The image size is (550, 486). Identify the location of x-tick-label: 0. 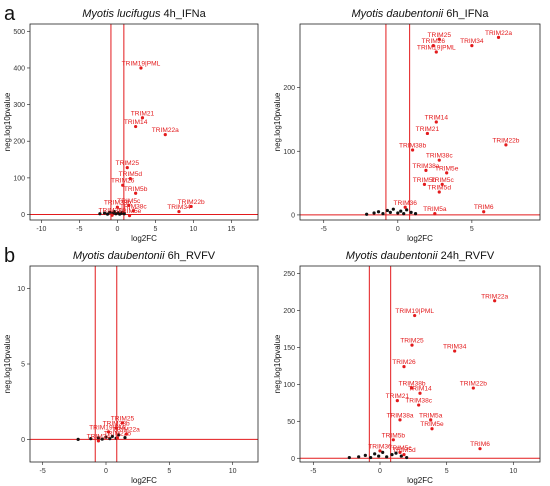
(106, 471).